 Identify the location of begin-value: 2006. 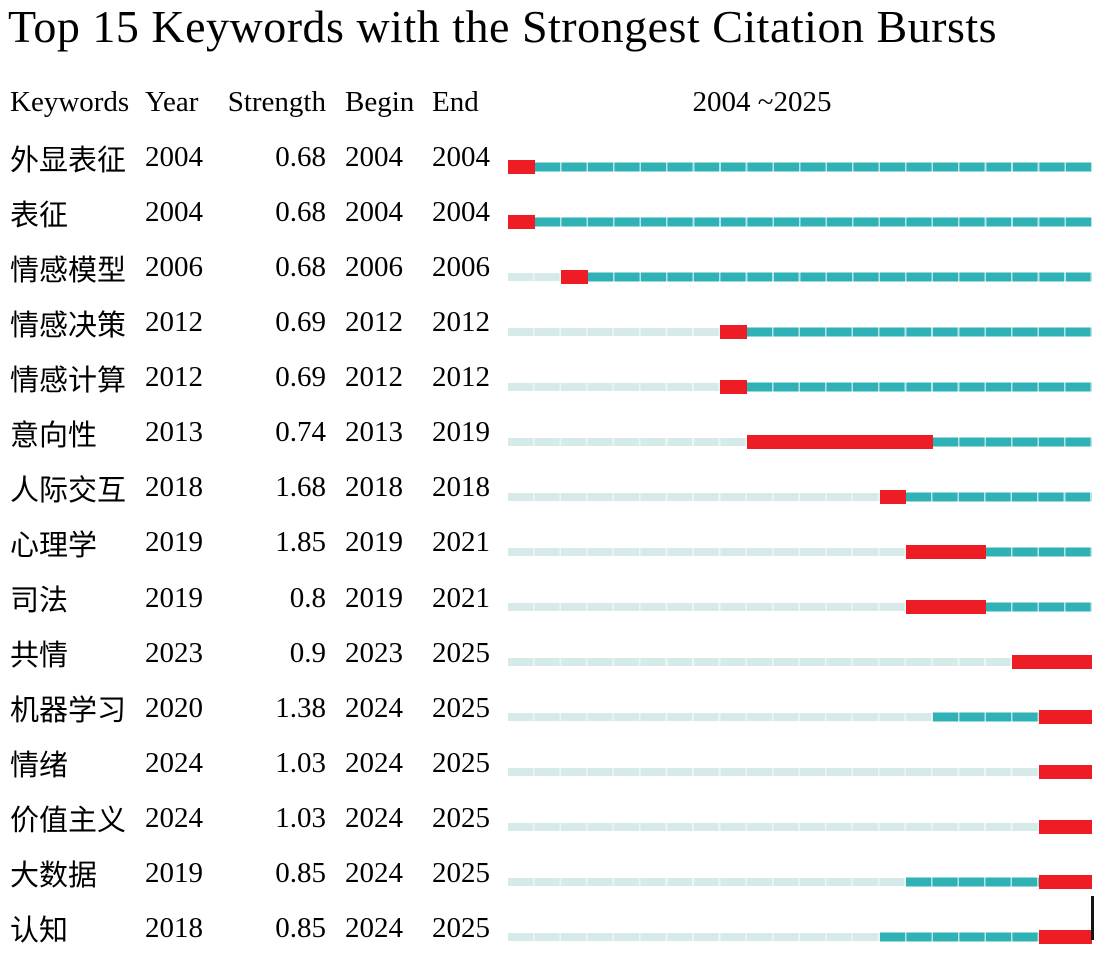
(374, 267).